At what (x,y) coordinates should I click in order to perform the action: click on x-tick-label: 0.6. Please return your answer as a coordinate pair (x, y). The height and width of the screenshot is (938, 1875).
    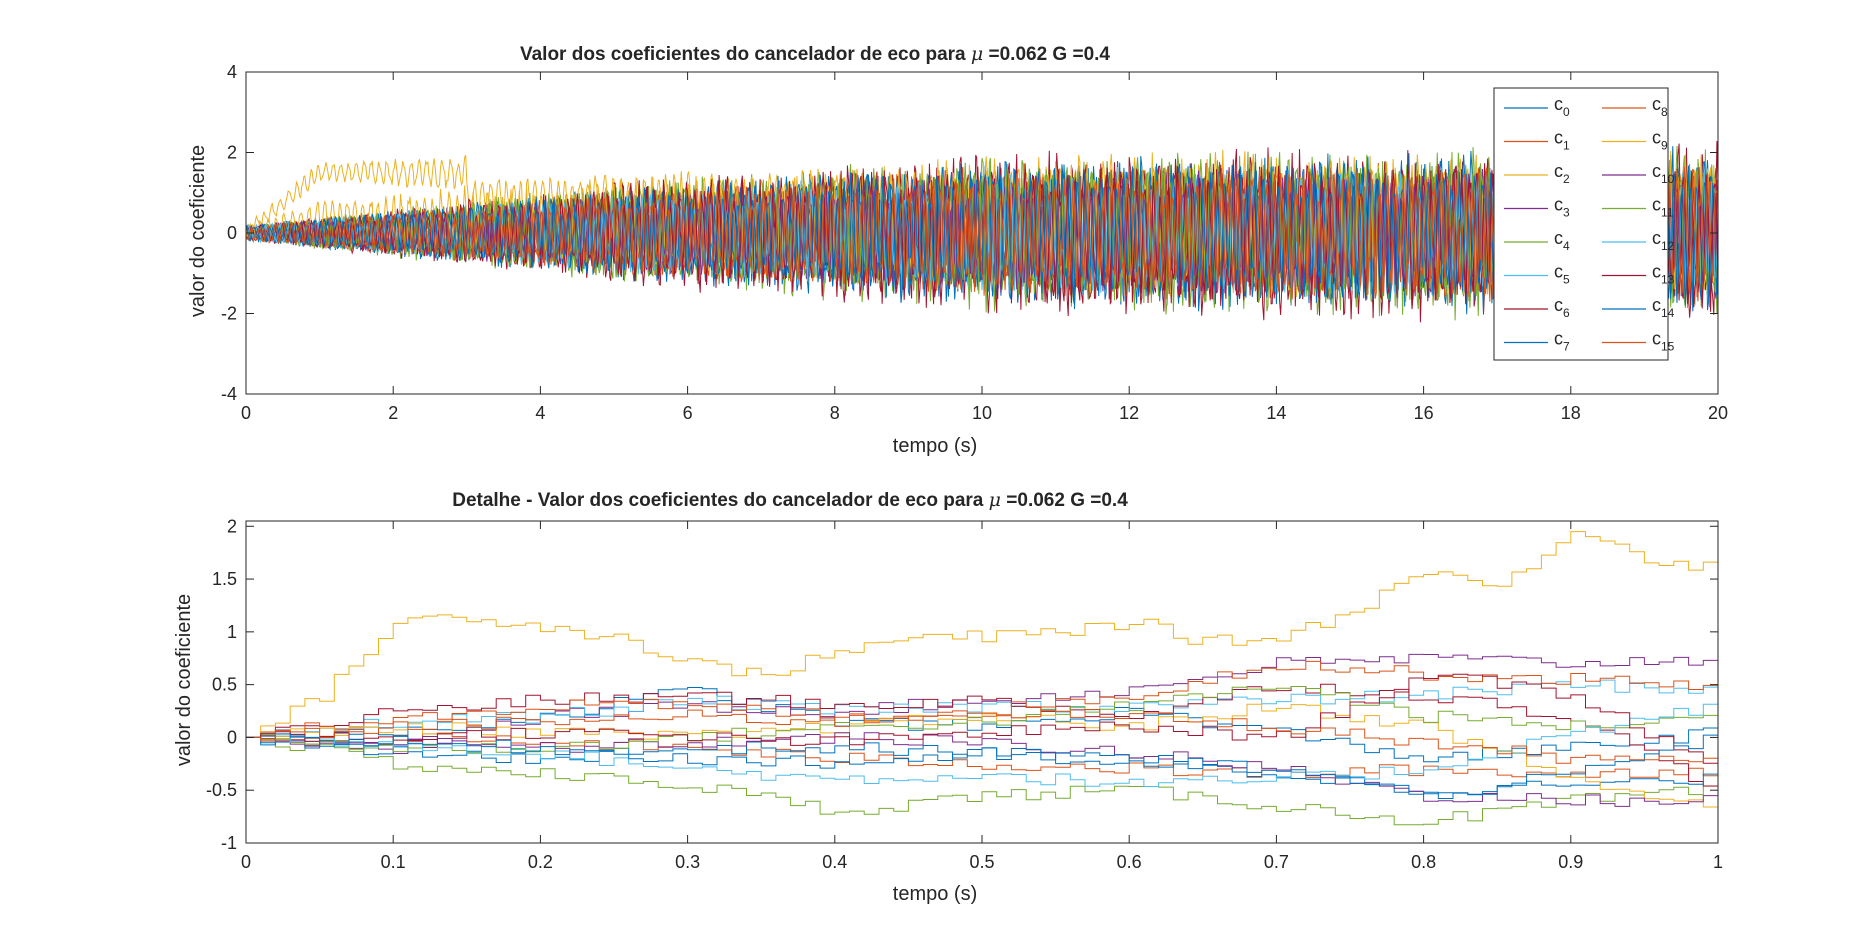
    Looking at the image, I should click on (1129, 862).